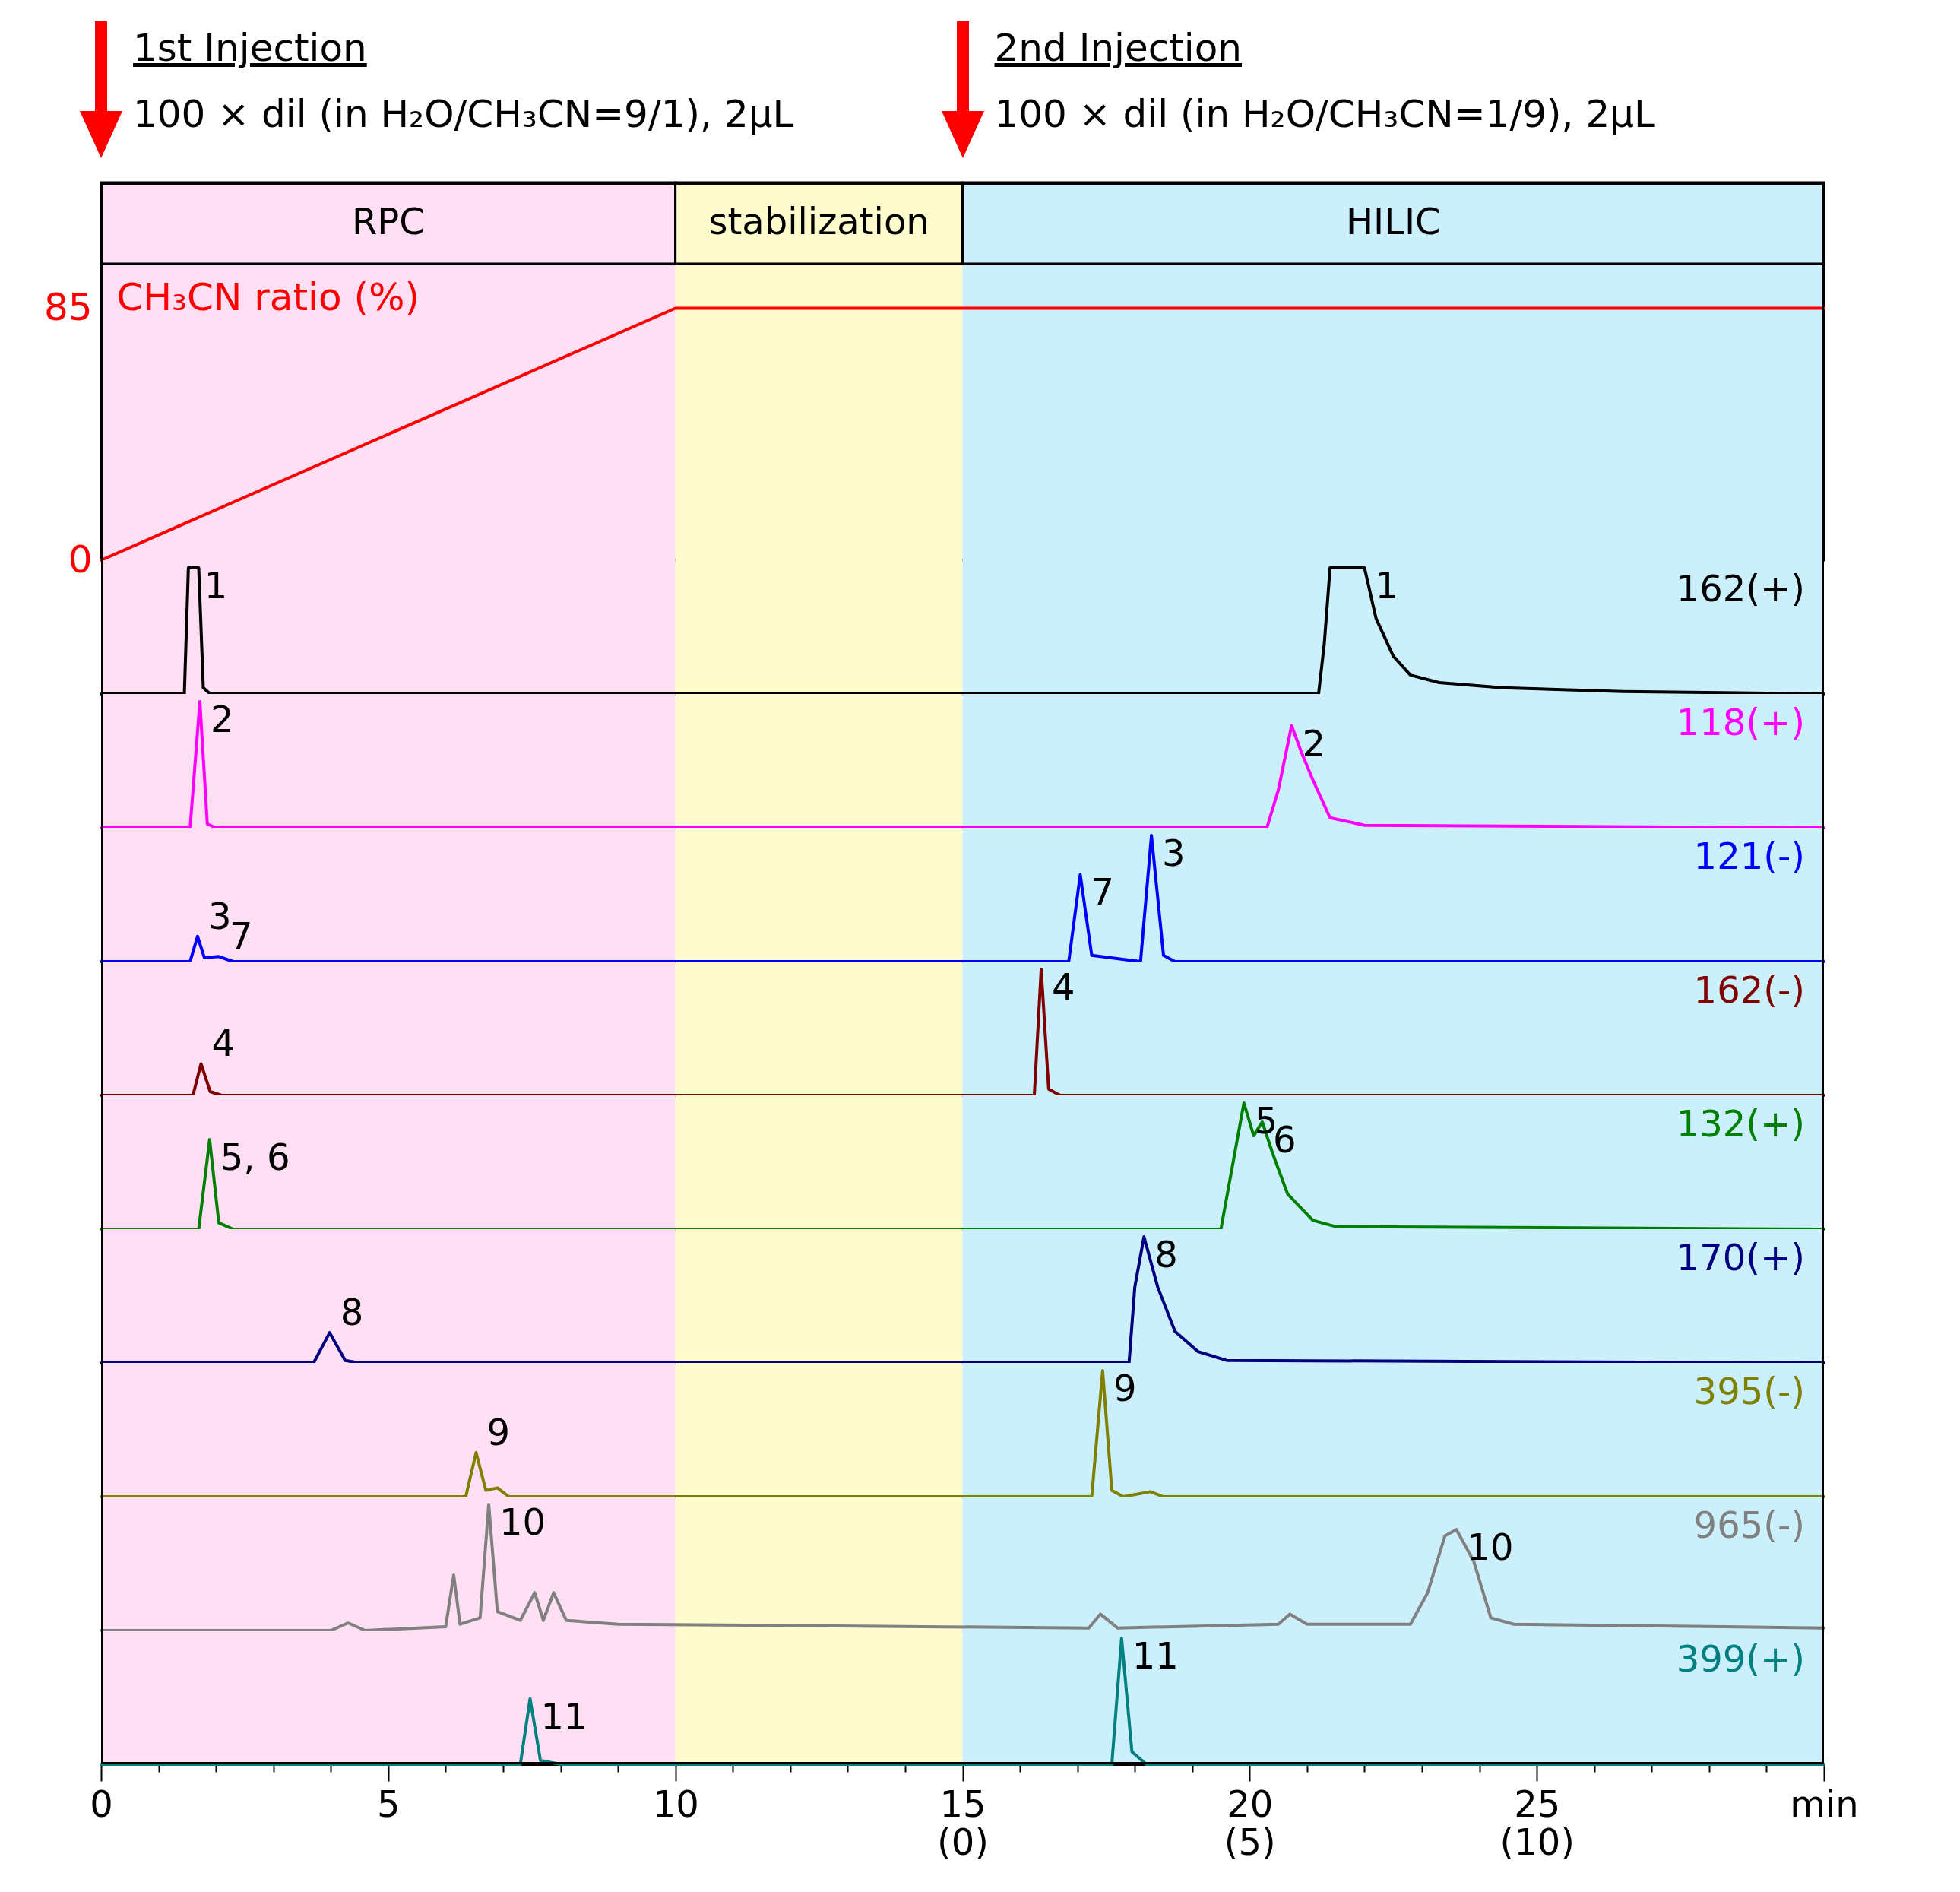 This screenshot has height=1892, width=1960. Describe the element at coordinates (1740, 1257) in the screenshot. I see `text: 170(+)` at that location.